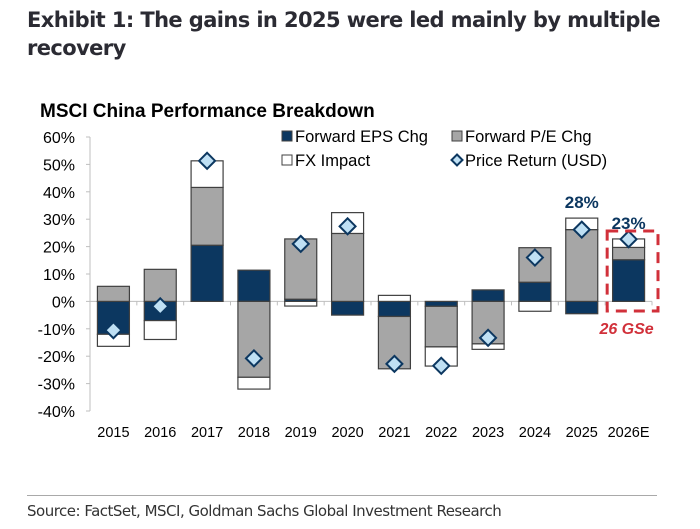 This screenshot has height=529, width=700. I want to click on x-tick-label: 2022, so click(441, 433).